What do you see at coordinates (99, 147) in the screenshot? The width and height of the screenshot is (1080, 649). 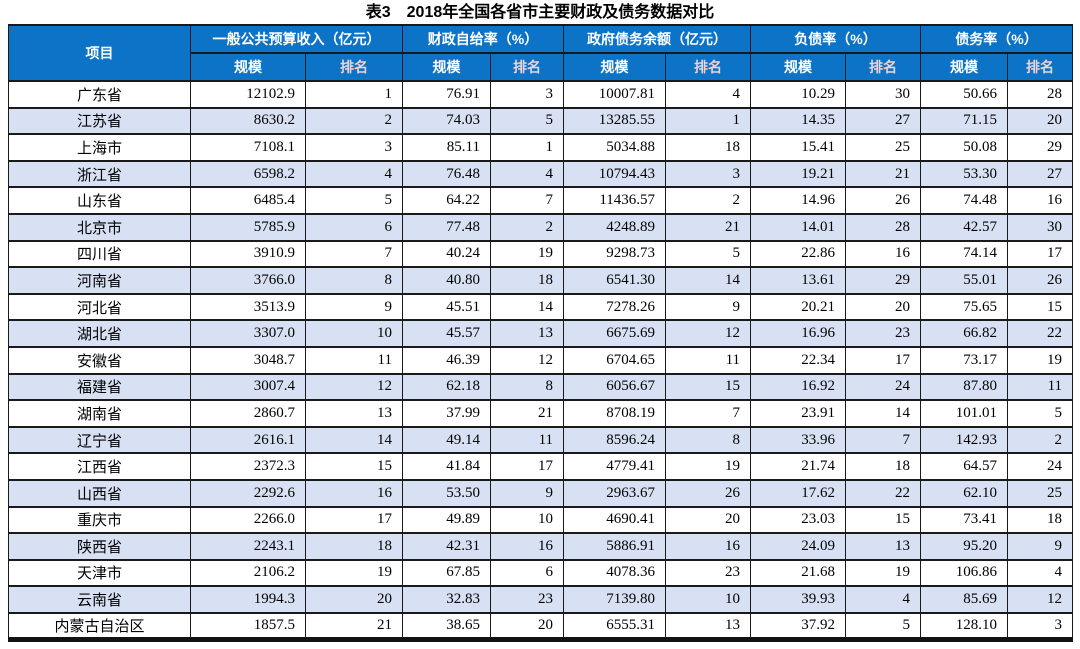 I see `province-name: 上海市` at bounding box center [99, 147].